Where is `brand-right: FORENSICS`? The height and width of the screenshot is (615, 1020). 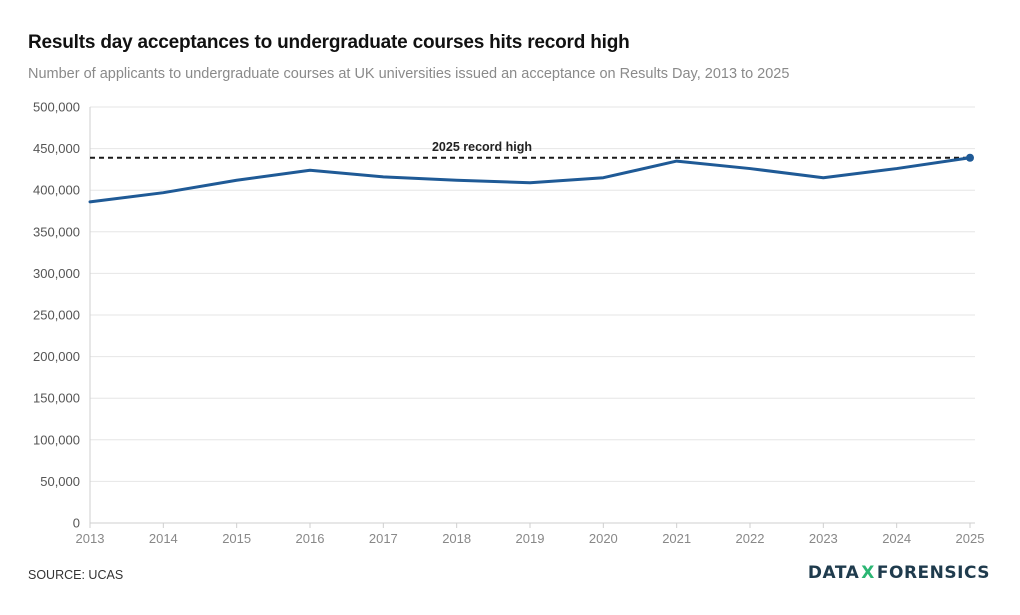
brand-right: FORENSICS is located at coordinates (933, 573).